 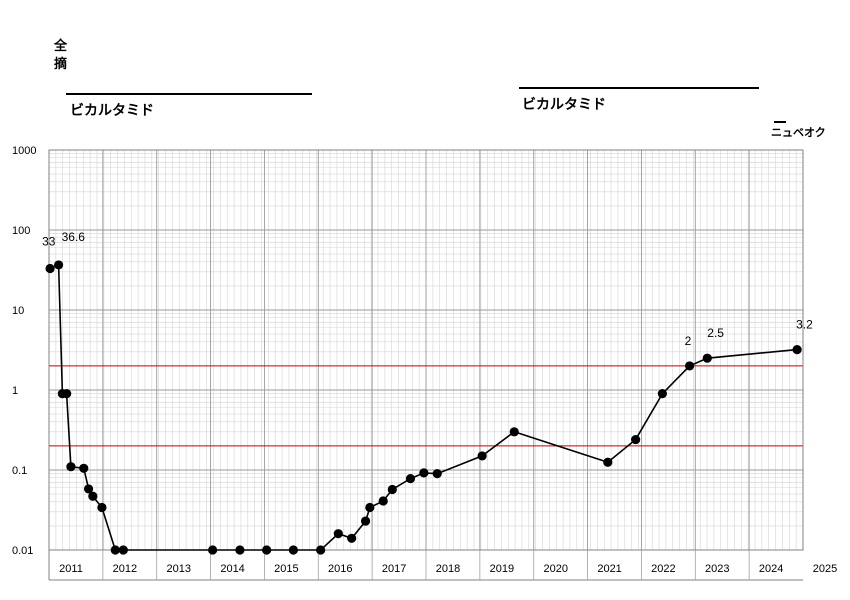 I want to click on data-label: 2, so click(x=688, y=341).